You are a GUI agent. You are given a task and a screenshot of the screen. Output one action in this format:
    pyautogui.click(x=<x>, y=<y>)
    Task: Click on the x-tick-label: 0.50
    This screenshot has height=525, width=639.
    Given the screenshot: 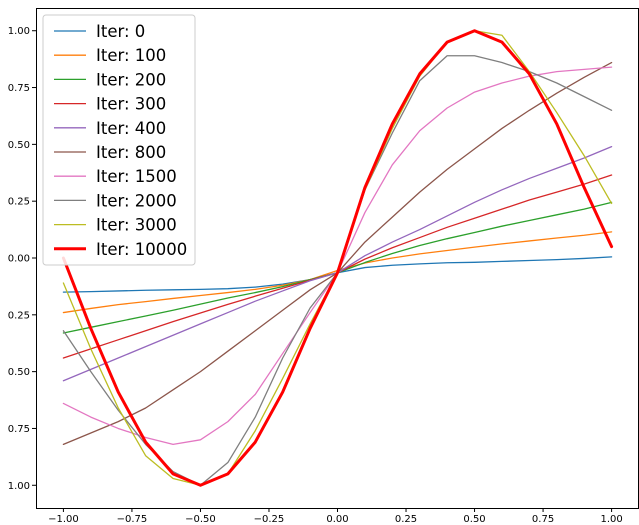 What is the action you would take?
    pyautogui.click(x=474, y=519)
    